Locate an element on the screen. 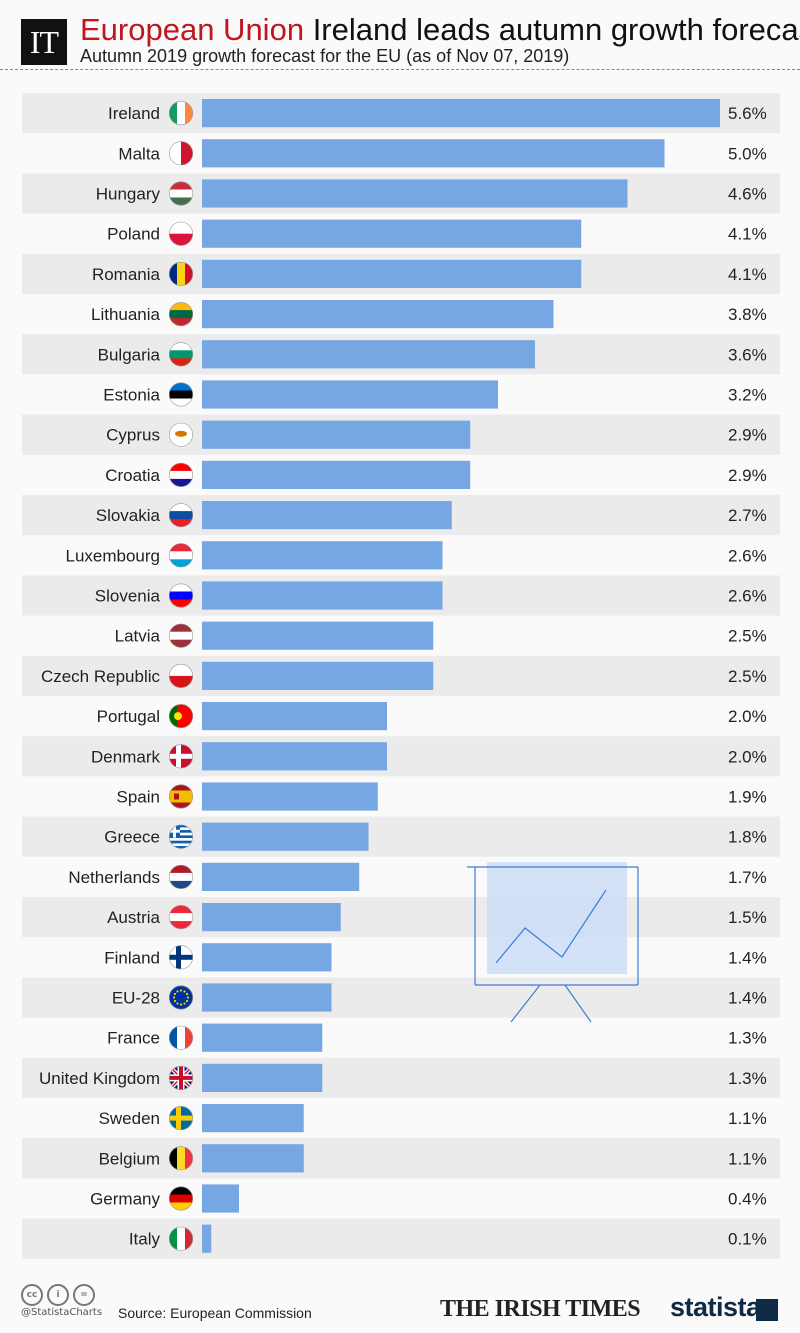  divider is located at coordinates (400, 69).